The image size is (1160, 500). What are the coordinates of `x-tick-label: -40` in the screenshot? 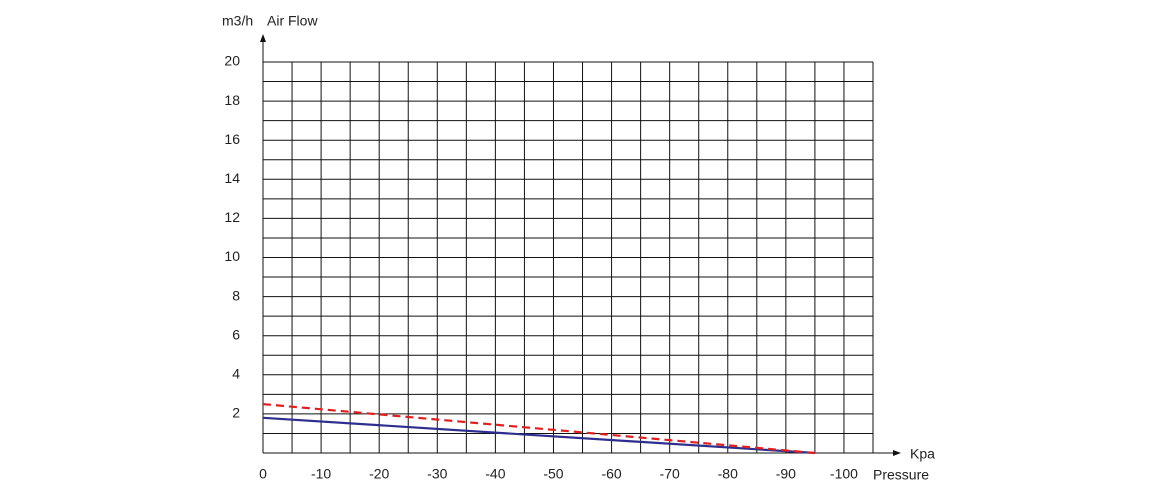 It's located at (495, 474).